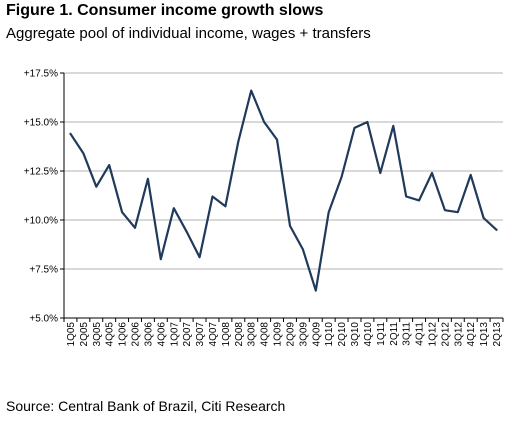 The image size is (517, 427). What do you see at coordinates (342, 334) in the screenshot?
I see `x-tick-label: 2Q10` at bounding box center [342, 334].